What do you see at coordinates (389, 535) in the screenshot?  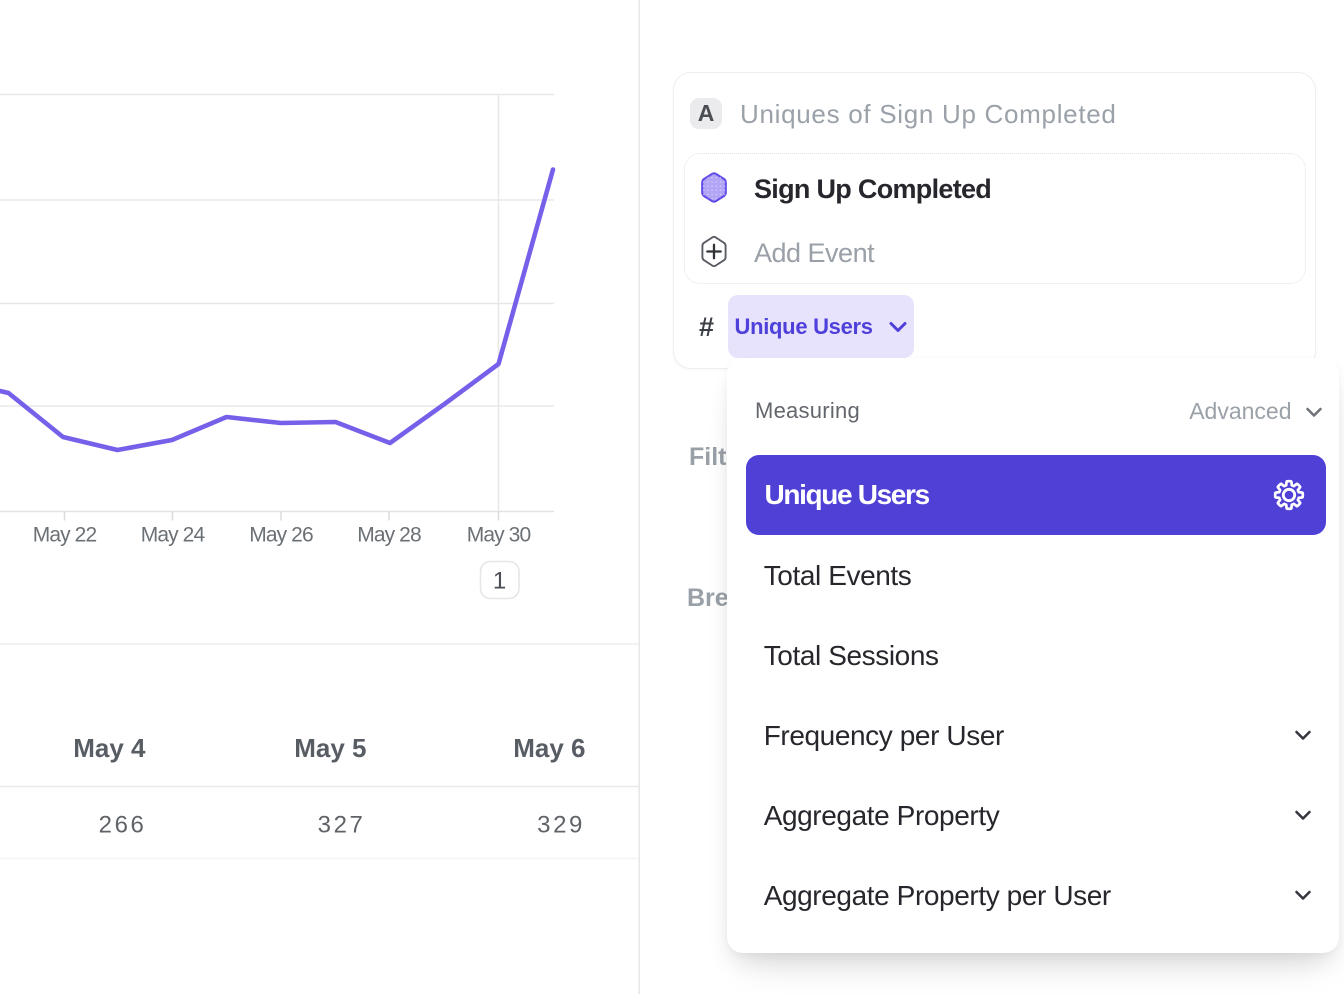 I see `svg-text: May 28` at bounding box center [389, 535].